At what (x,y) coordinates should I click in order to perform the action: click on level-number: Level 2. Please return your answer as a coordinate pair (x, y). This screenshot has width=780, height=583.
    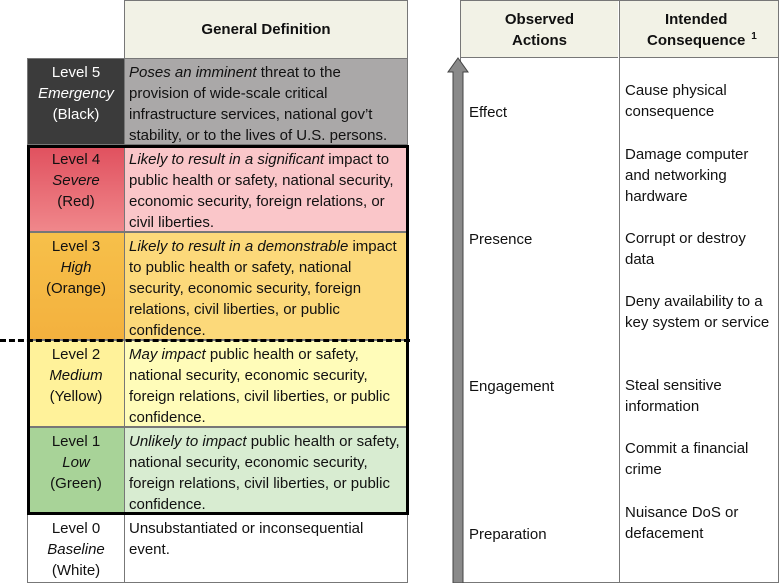
    Looking at the image, I should click on (76, 354).